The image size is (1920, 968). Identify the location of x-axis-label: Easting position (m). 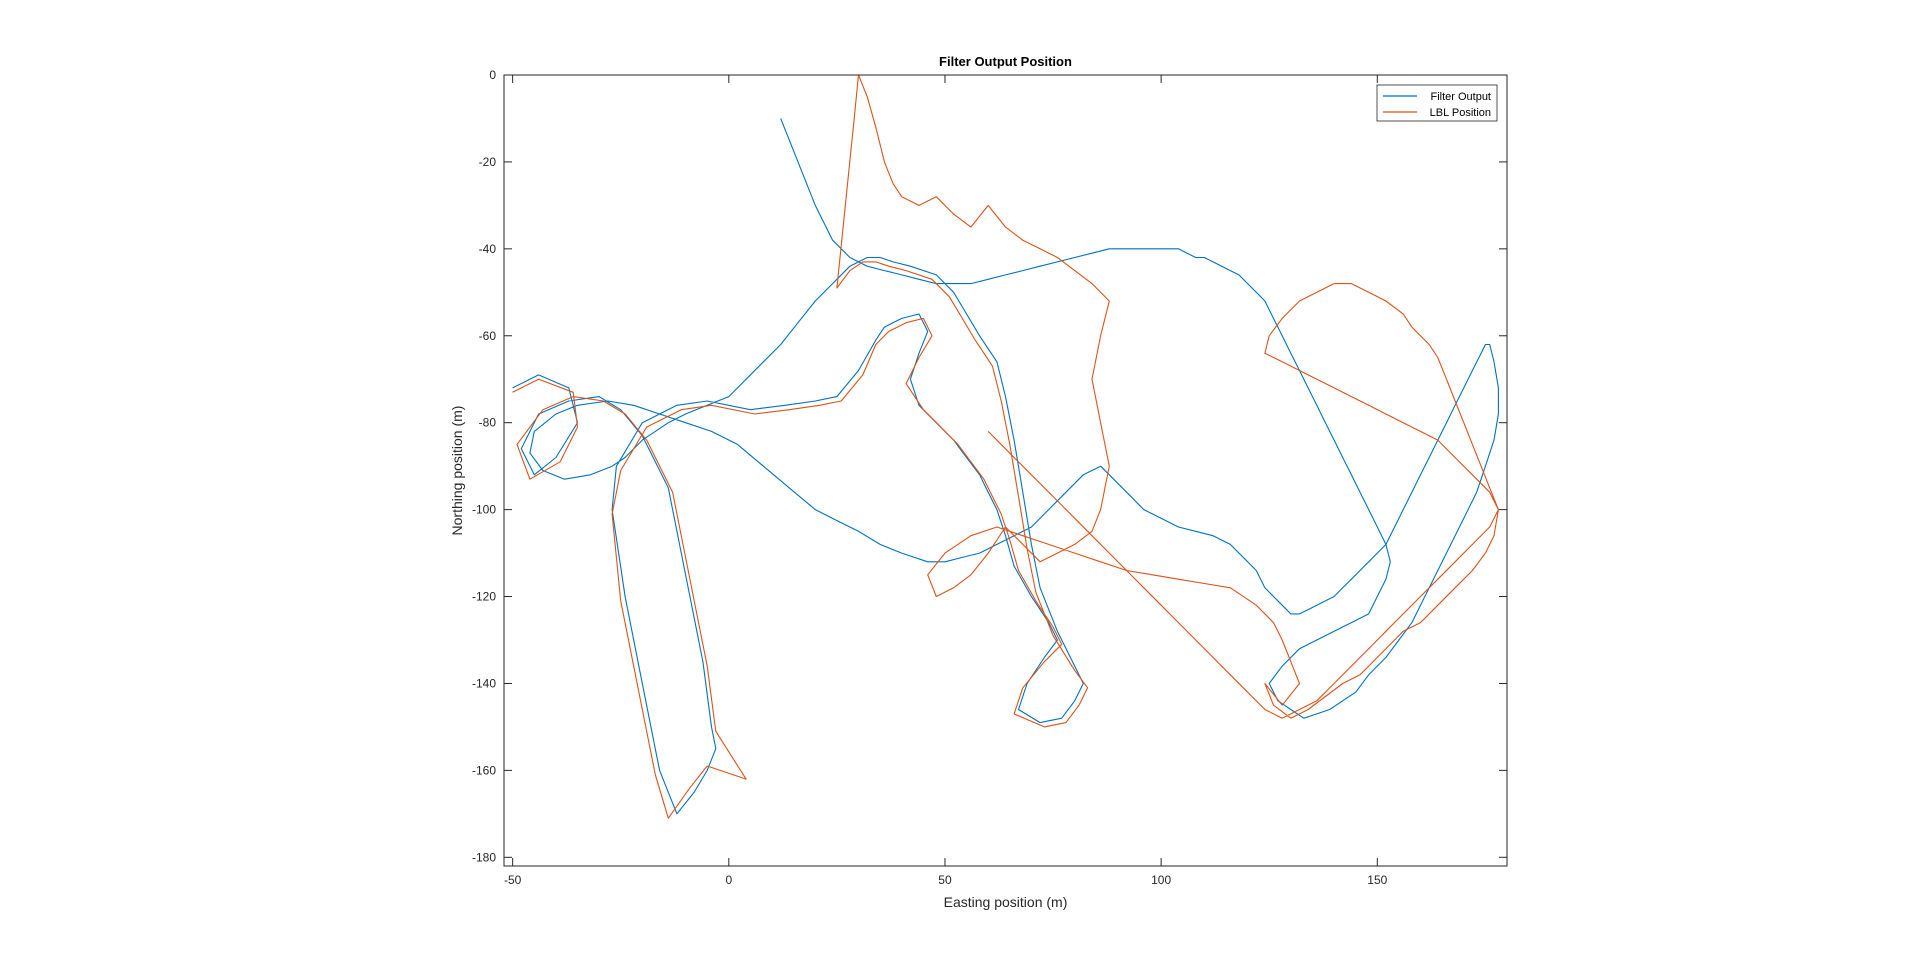
(1006, 902).